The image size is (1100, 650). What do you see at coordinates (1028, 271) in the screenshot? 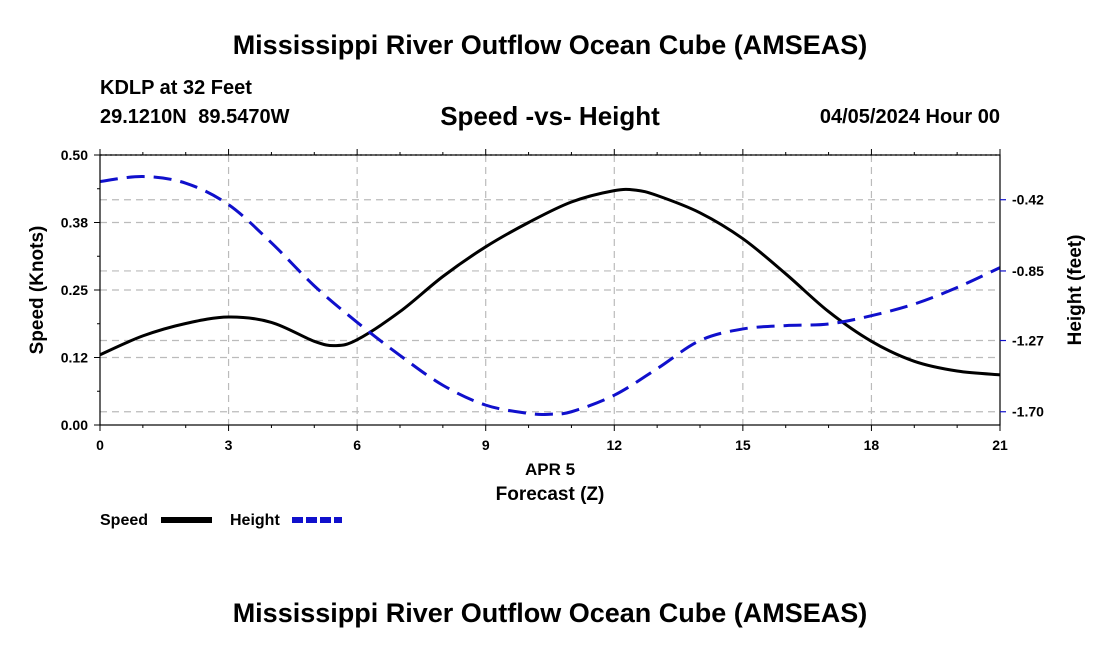
I see `y-right-tick-label: -0.85` at bounding box center [1028, 271].